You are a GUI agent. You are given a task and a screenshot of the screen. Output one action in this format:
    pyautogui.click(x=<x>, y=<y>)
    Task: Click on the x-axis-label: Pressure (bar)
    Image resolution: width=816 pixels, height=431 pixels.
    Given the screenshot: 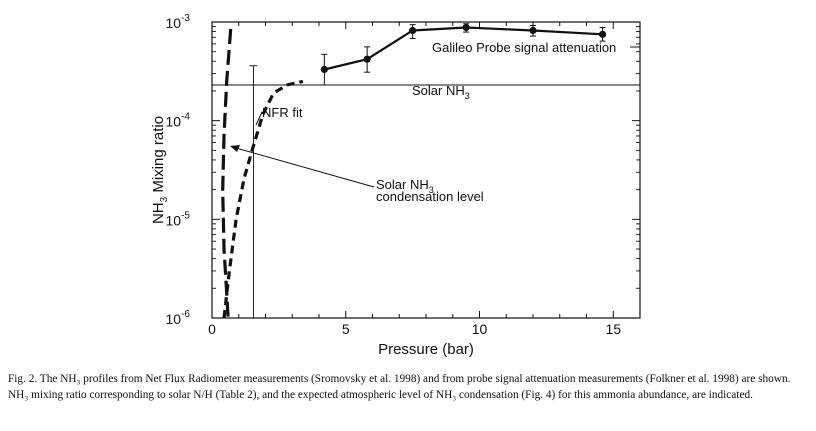 What is the action you would take?
    pyautogui.click(x=426, y=349)
    